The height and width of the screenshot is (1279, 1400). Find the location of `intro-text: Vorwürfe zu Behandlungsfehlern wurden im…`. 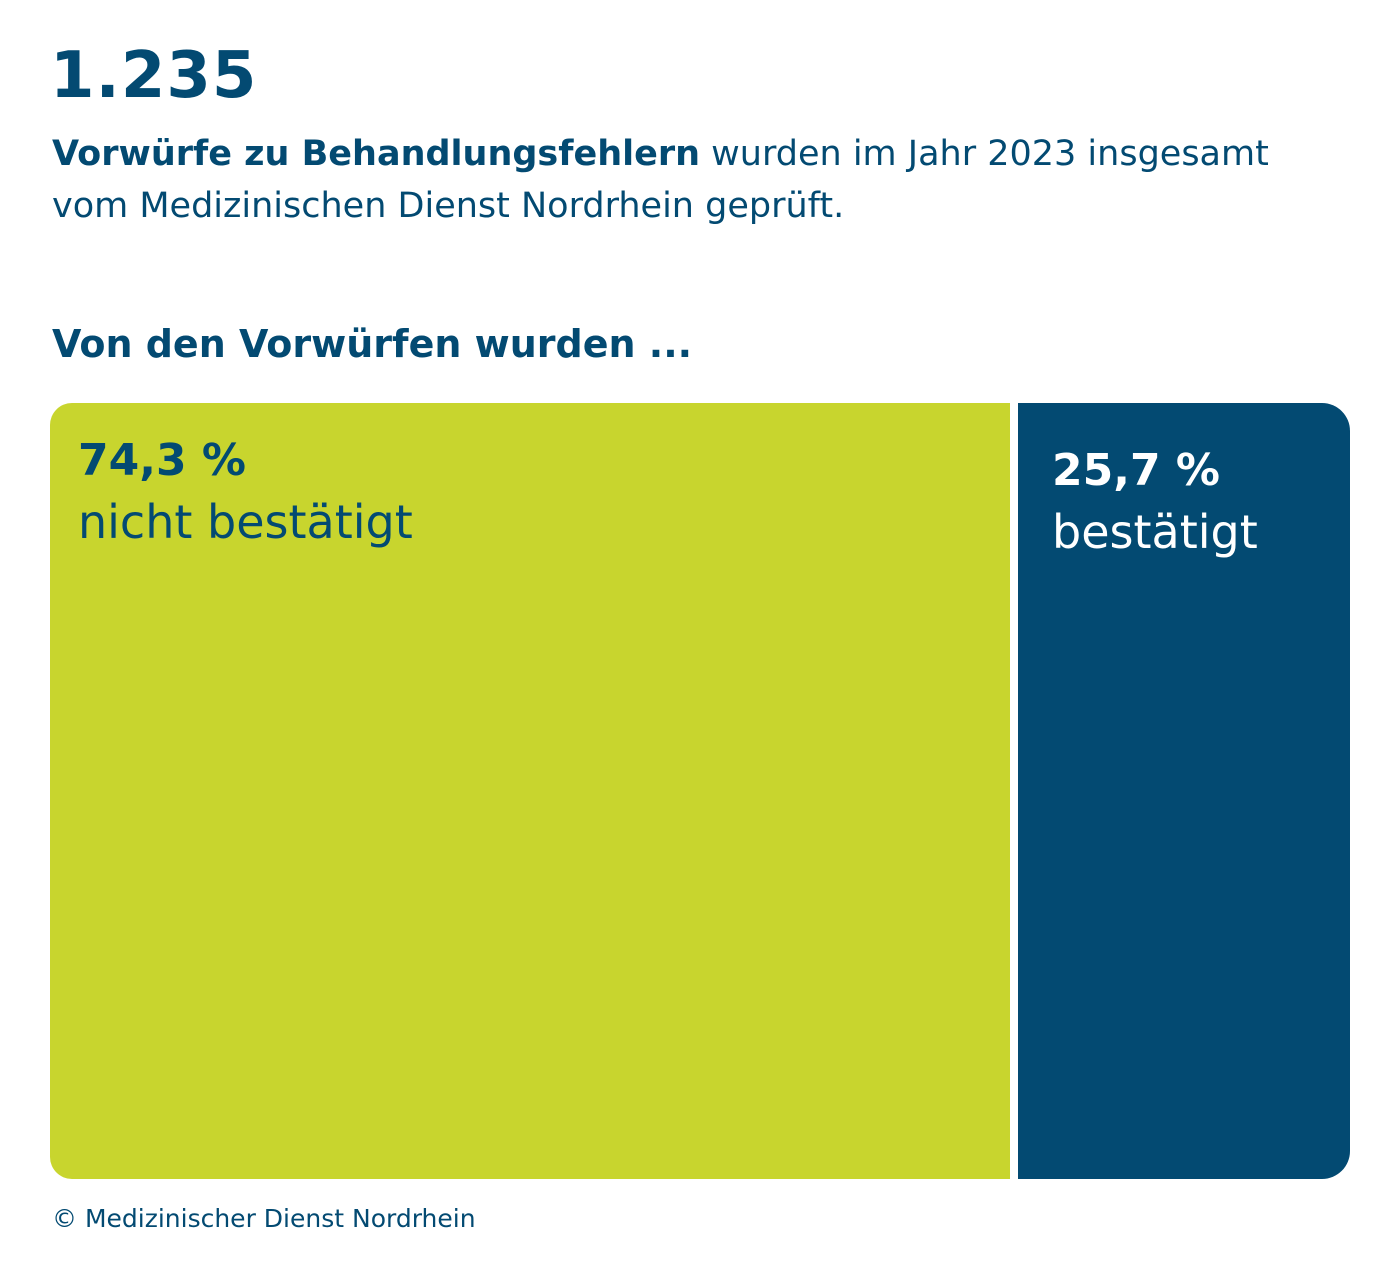

intro-text: Vorwürfe zu Behandlungsfehlern wurden im… is located at coordinates (702, 180).